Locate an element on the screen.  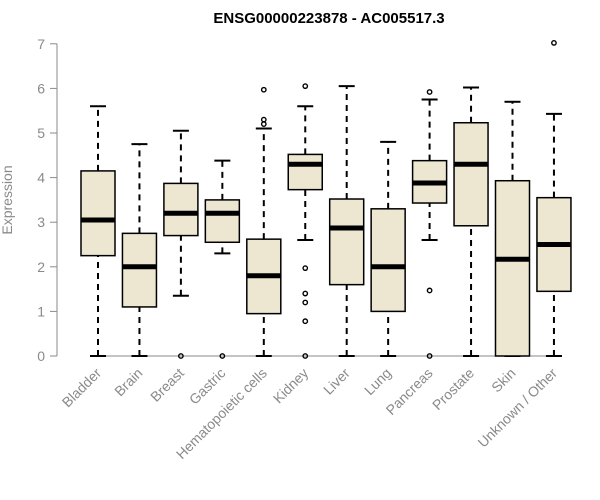
y-axis-label: Expression is located at coordinates (7, 199).